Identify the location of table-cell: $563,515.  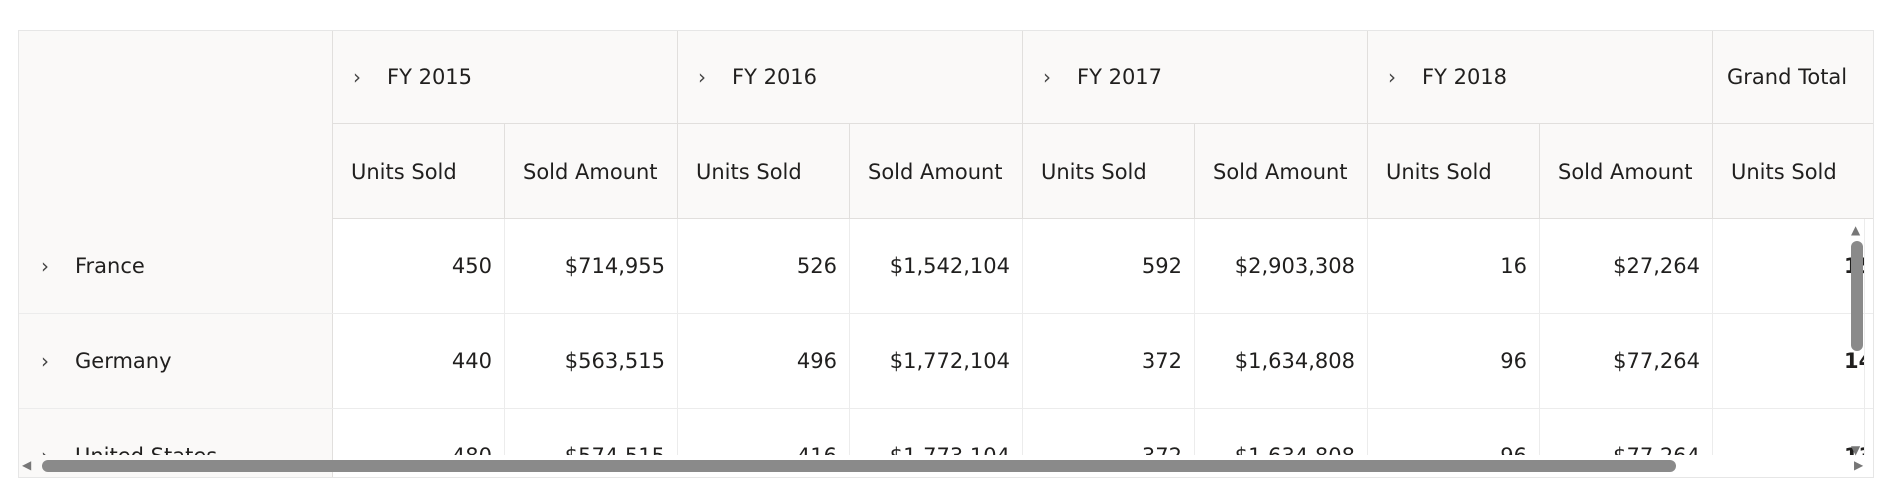
(591, 361).